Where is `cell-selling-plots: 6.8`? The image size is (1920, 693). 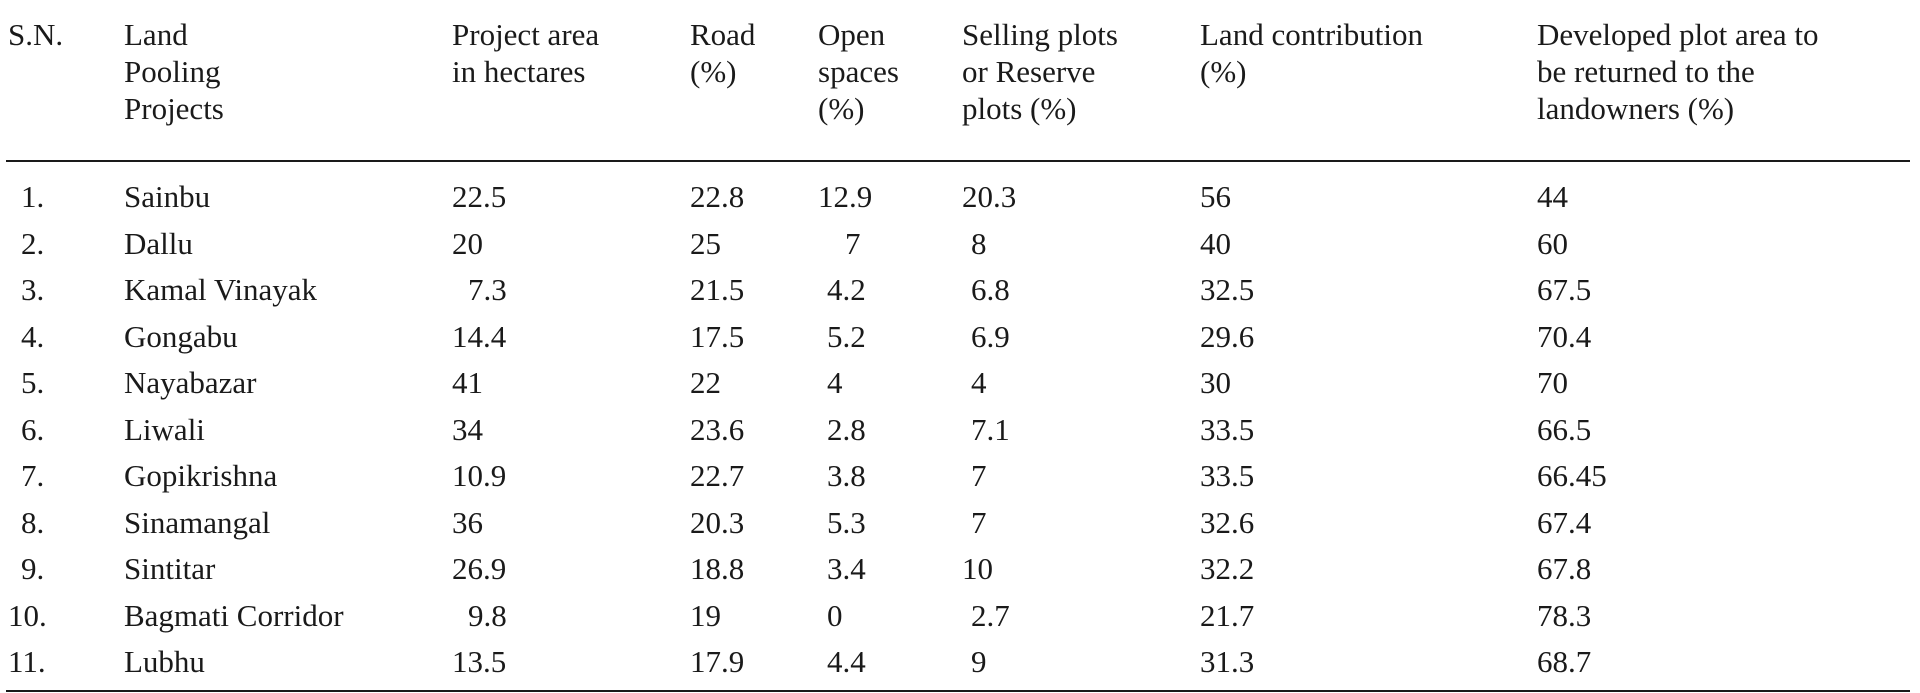 cell-selling-plots: 6.8 is located at coordinates (990, 289).